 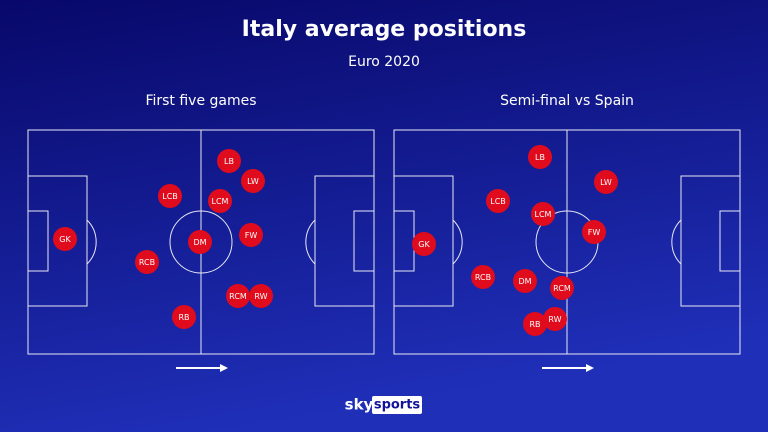 I want to click on centre-circle, so click(x=201, y=242).